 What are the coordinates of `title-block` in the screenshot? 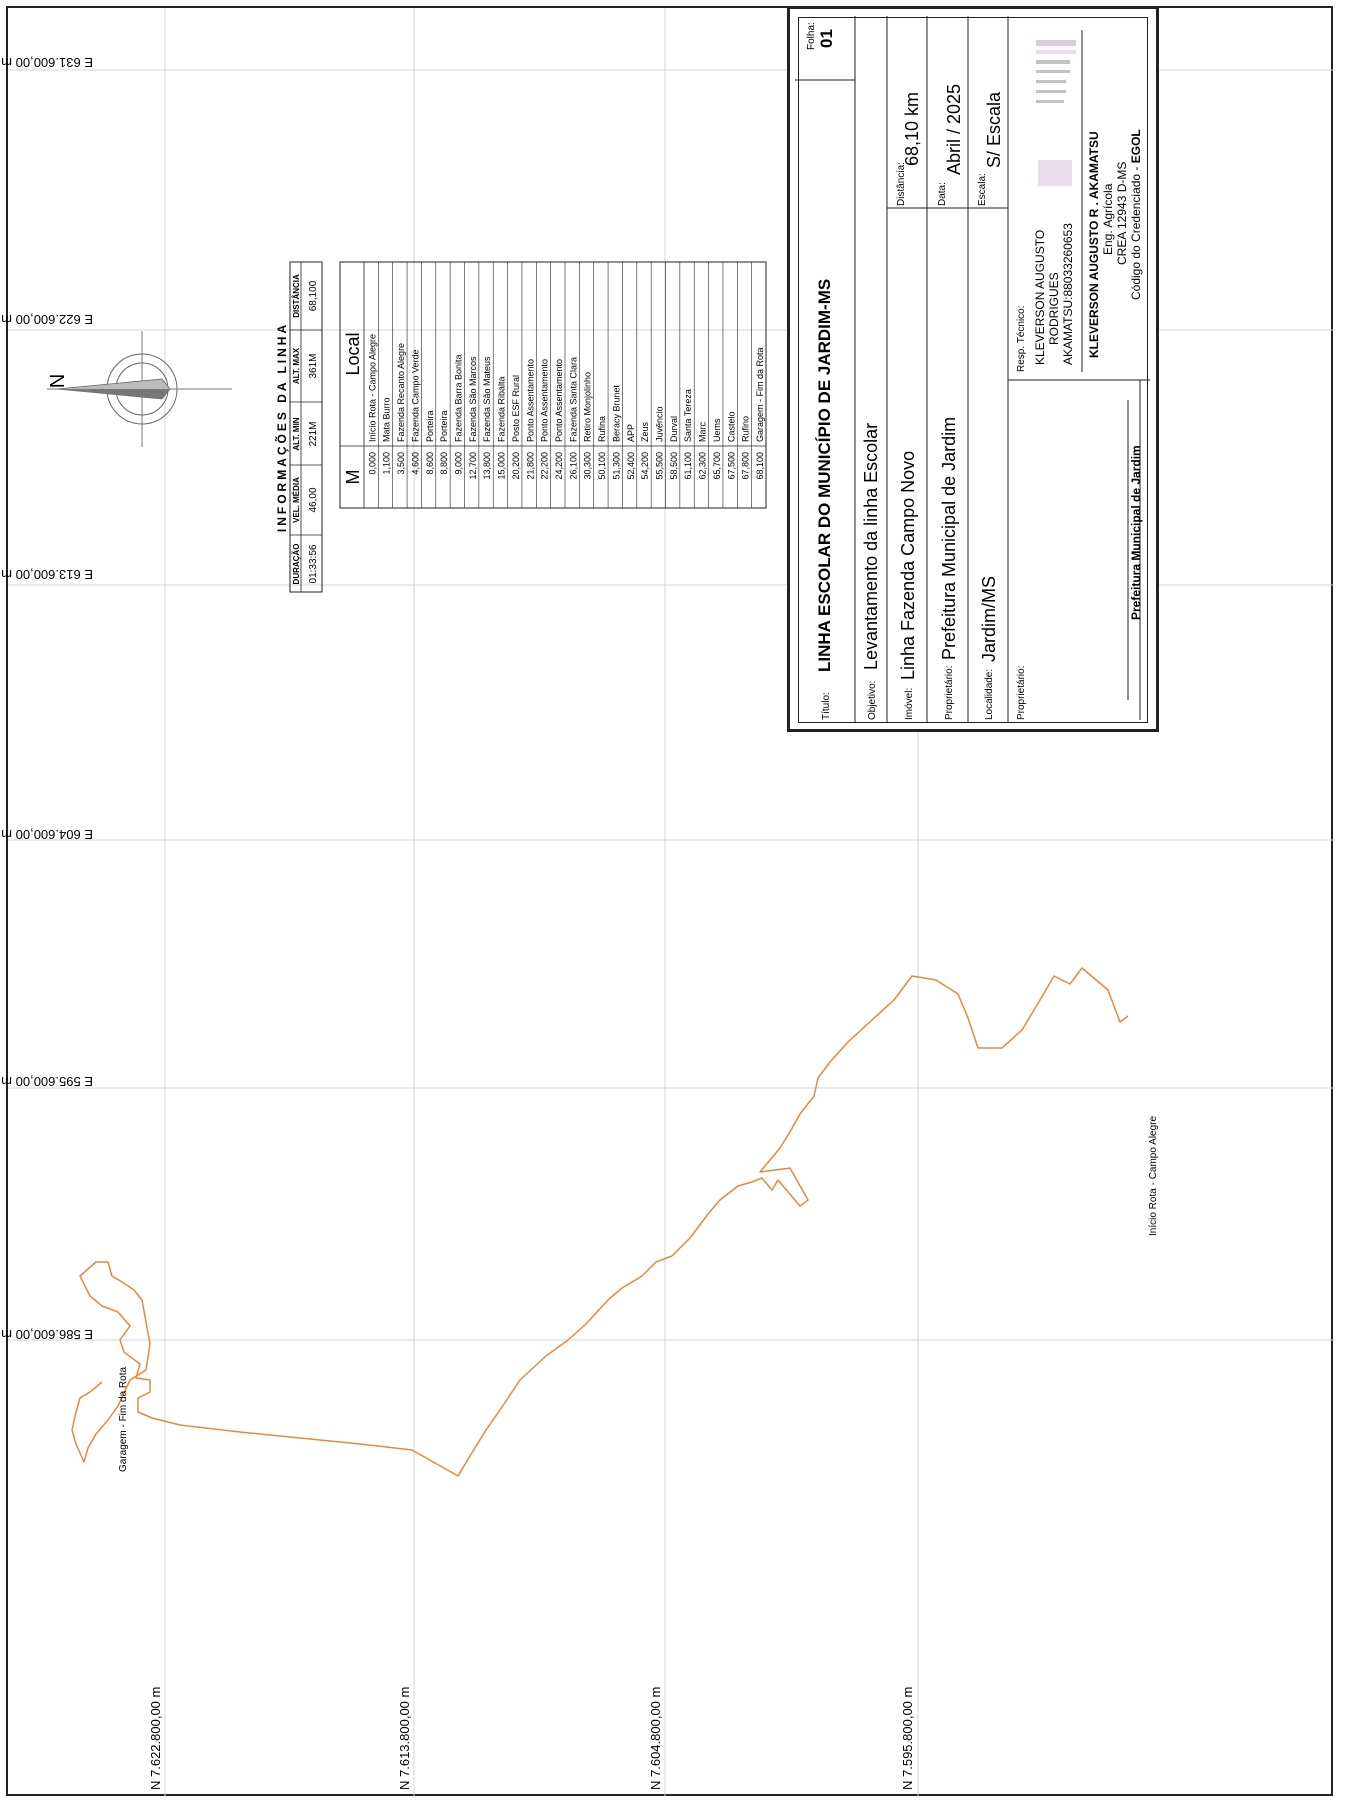 It's located at (973, 369).